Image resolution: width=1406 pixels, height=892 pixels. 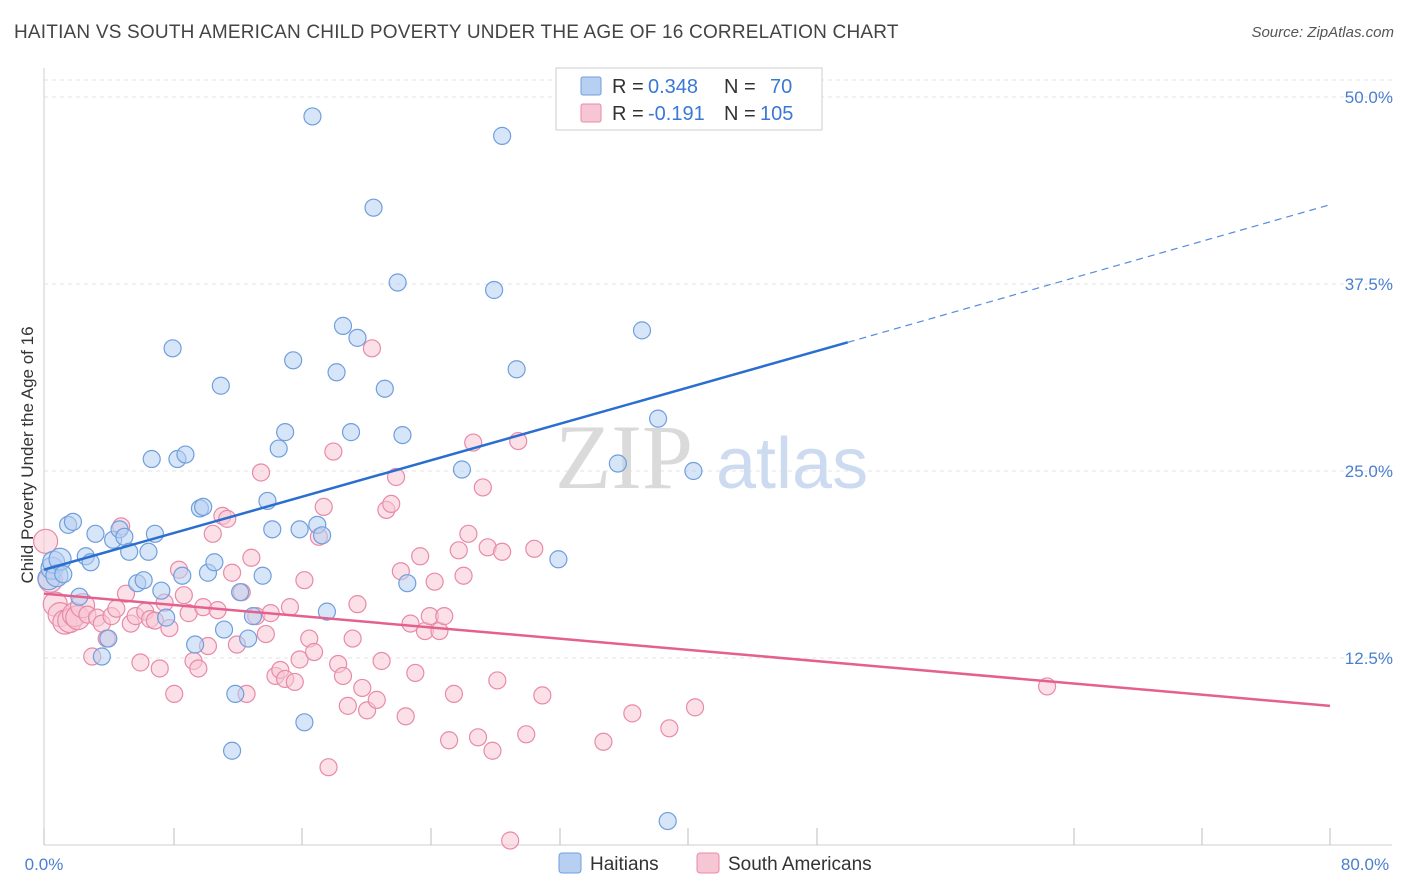 I want to click on legend-r-value-haitians: 0.348, so click(x=673, y=87).